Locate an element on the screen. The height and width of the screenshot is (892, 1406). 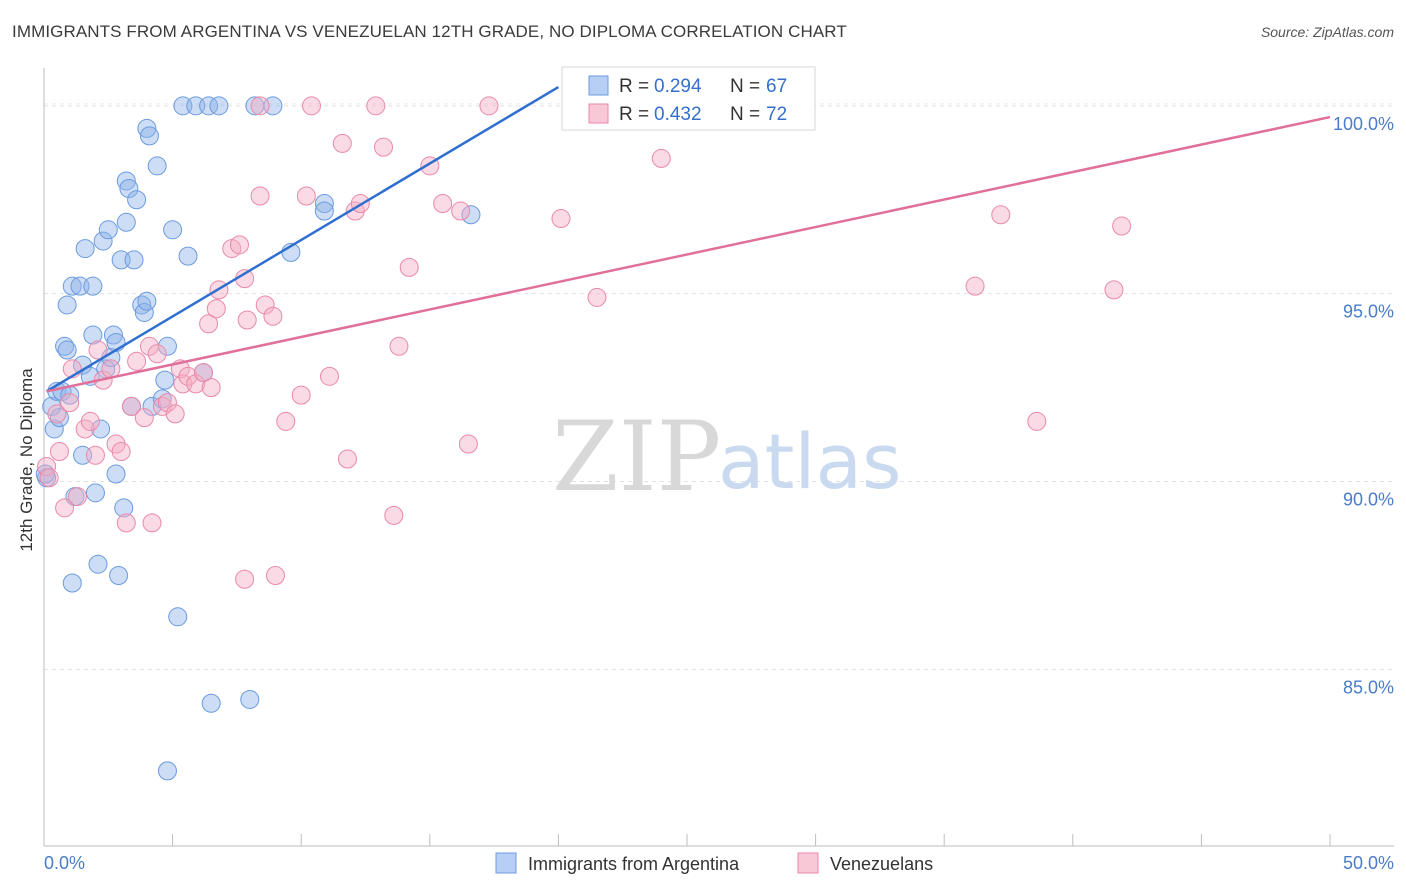
bottom-legend-swatch-venezuelans is located at coordinates (808, 863).